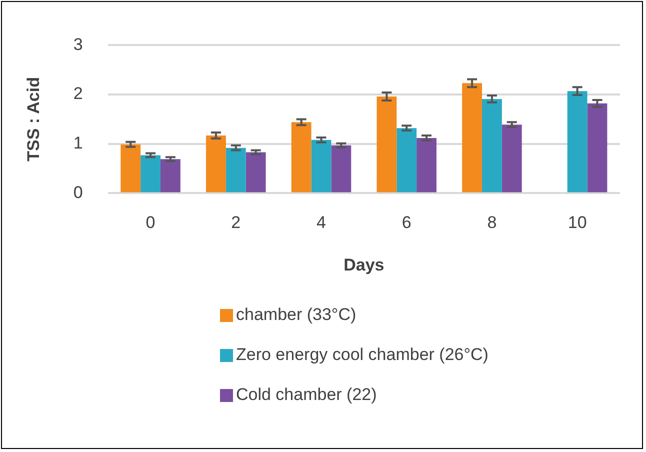  Describe the element at coordinates (78, 143) in the screenshot. I see `y-tick-label: 1` at that location.